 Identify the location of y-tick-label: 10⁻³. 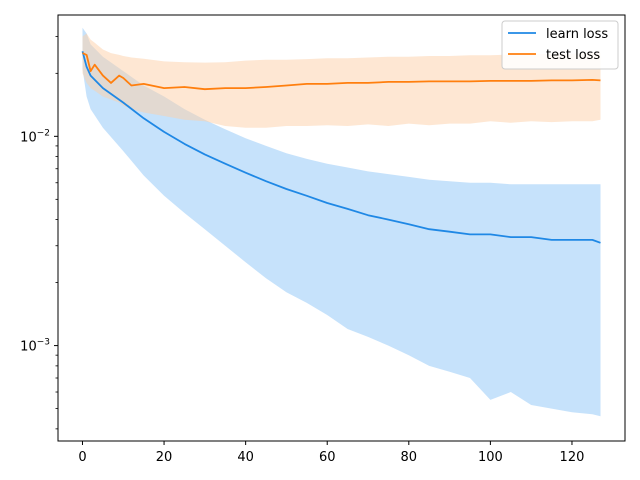
(35, 346).